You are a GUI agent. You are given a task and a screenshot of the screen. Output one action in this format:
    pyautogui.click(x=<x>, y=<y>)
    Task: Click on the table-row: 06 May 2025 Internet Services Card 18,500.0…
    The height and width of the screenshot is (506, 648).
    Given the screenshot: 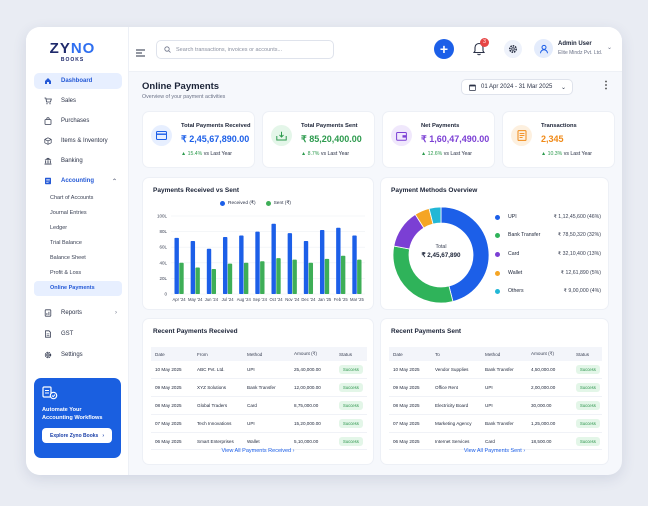 What is the action you would take?
    pyautogui.click(x=495, y=441)
    